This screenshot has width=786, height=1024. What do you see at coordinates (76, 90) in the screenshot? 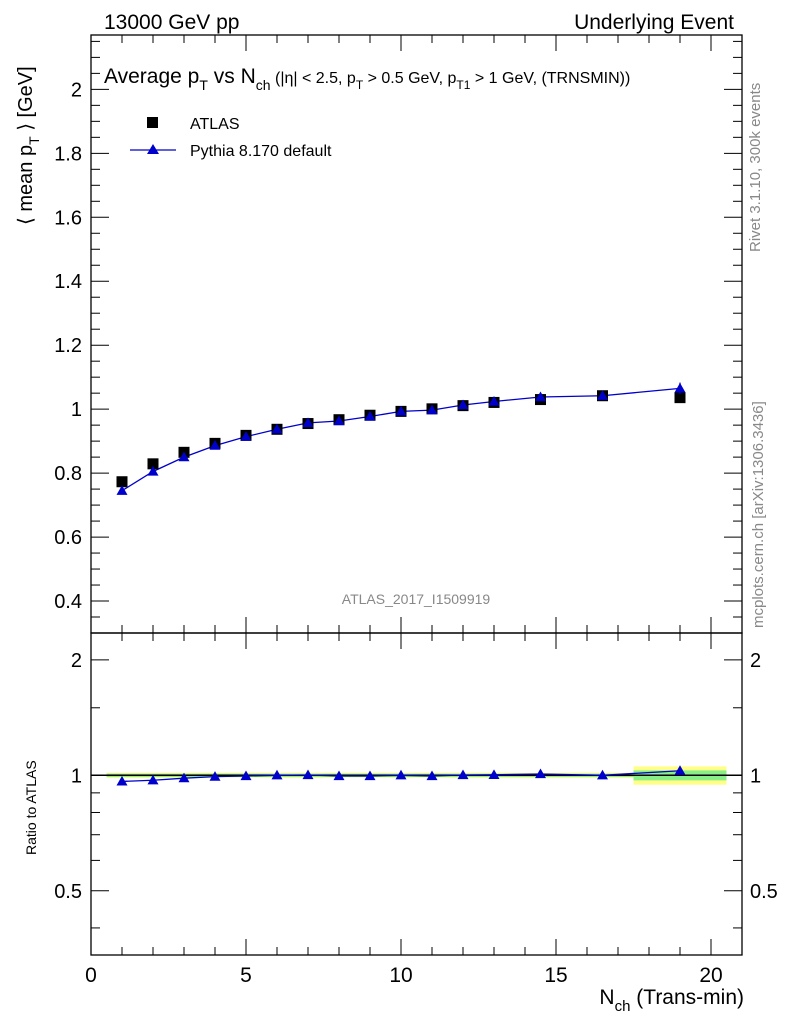
I see `y-tick-label: 2` at bounding box center [76, 90].